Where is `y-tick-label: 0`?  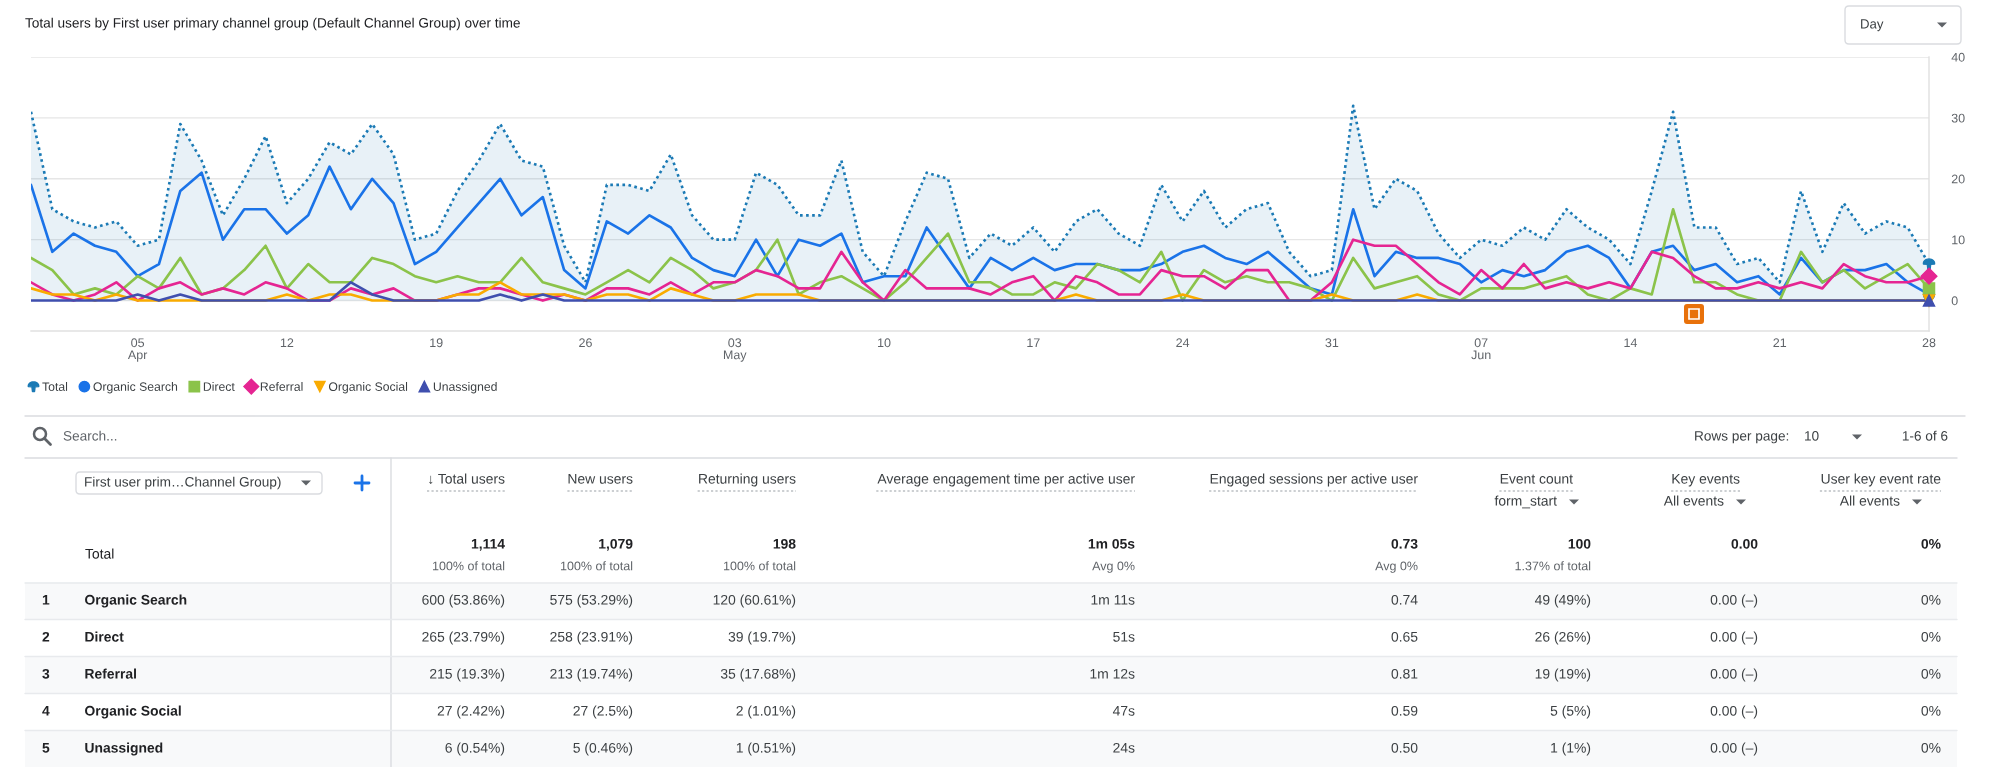
y-tick-label: 0 is located at coordinates (1954, 301).